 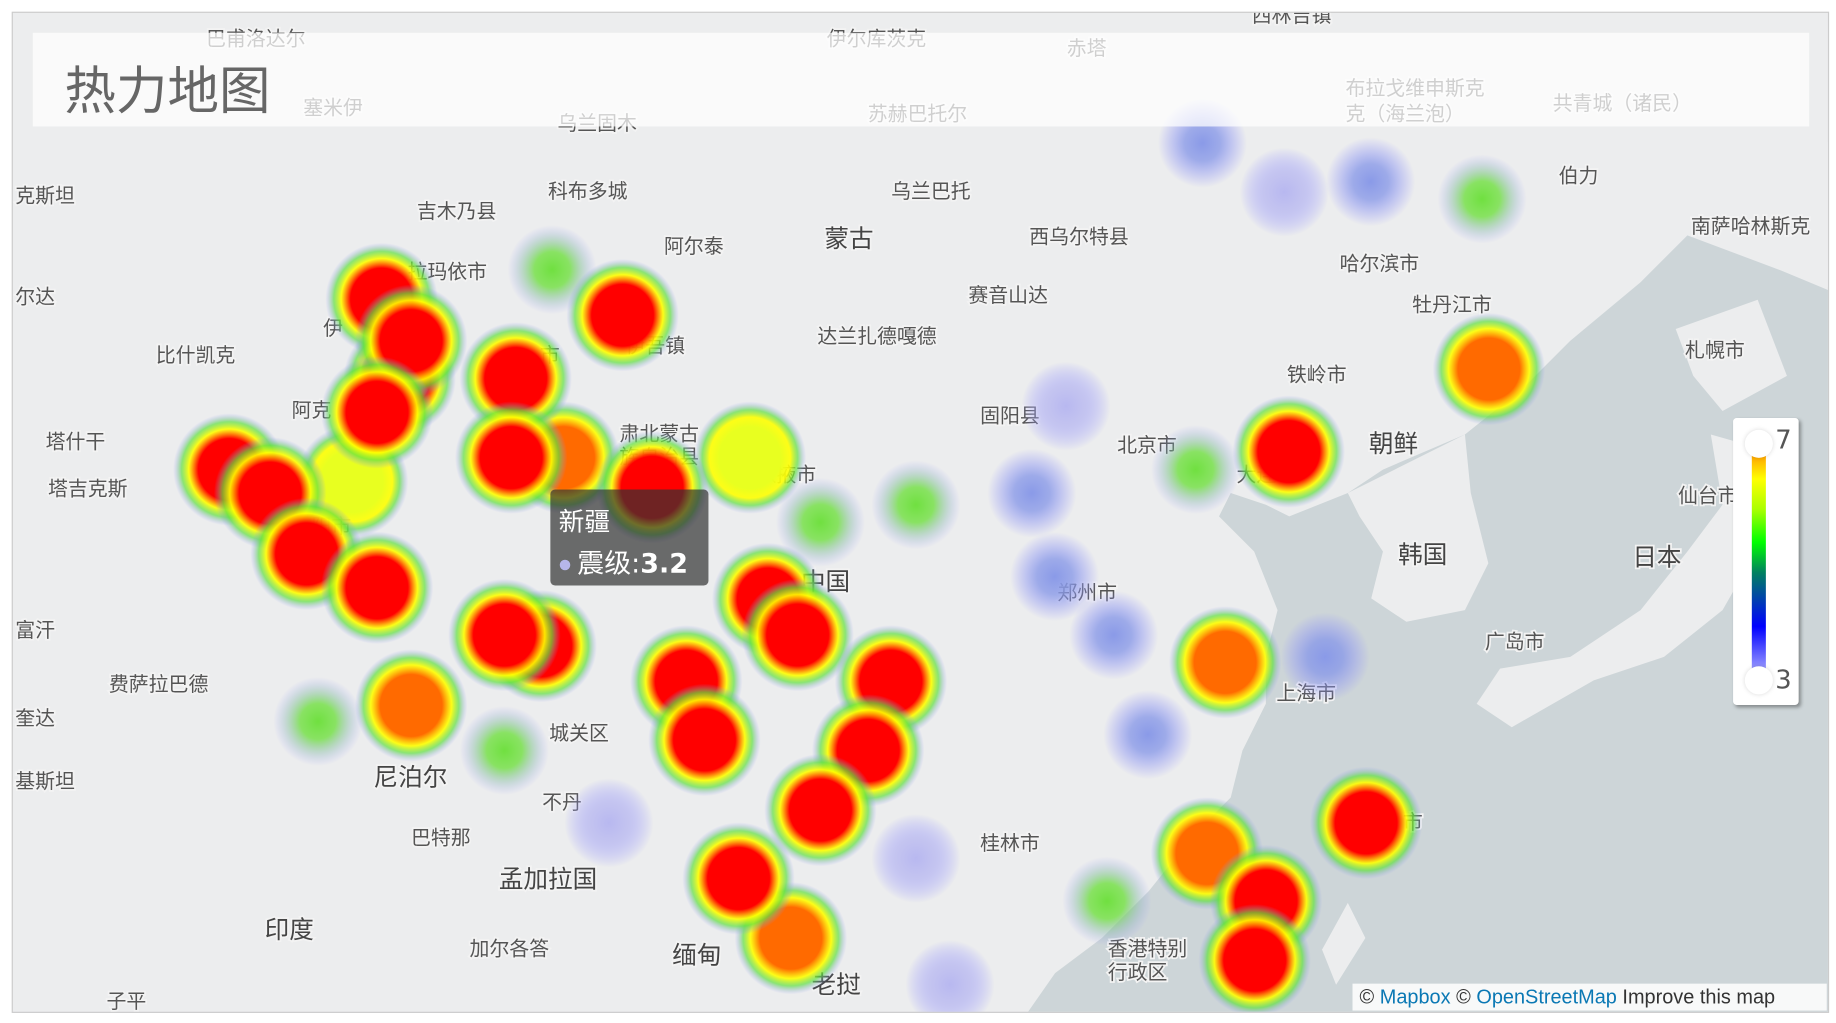 What do you see at coordinates (289, 929) in the screenshot?
I see `map-label: 印度` at bounding box center [289, 929].